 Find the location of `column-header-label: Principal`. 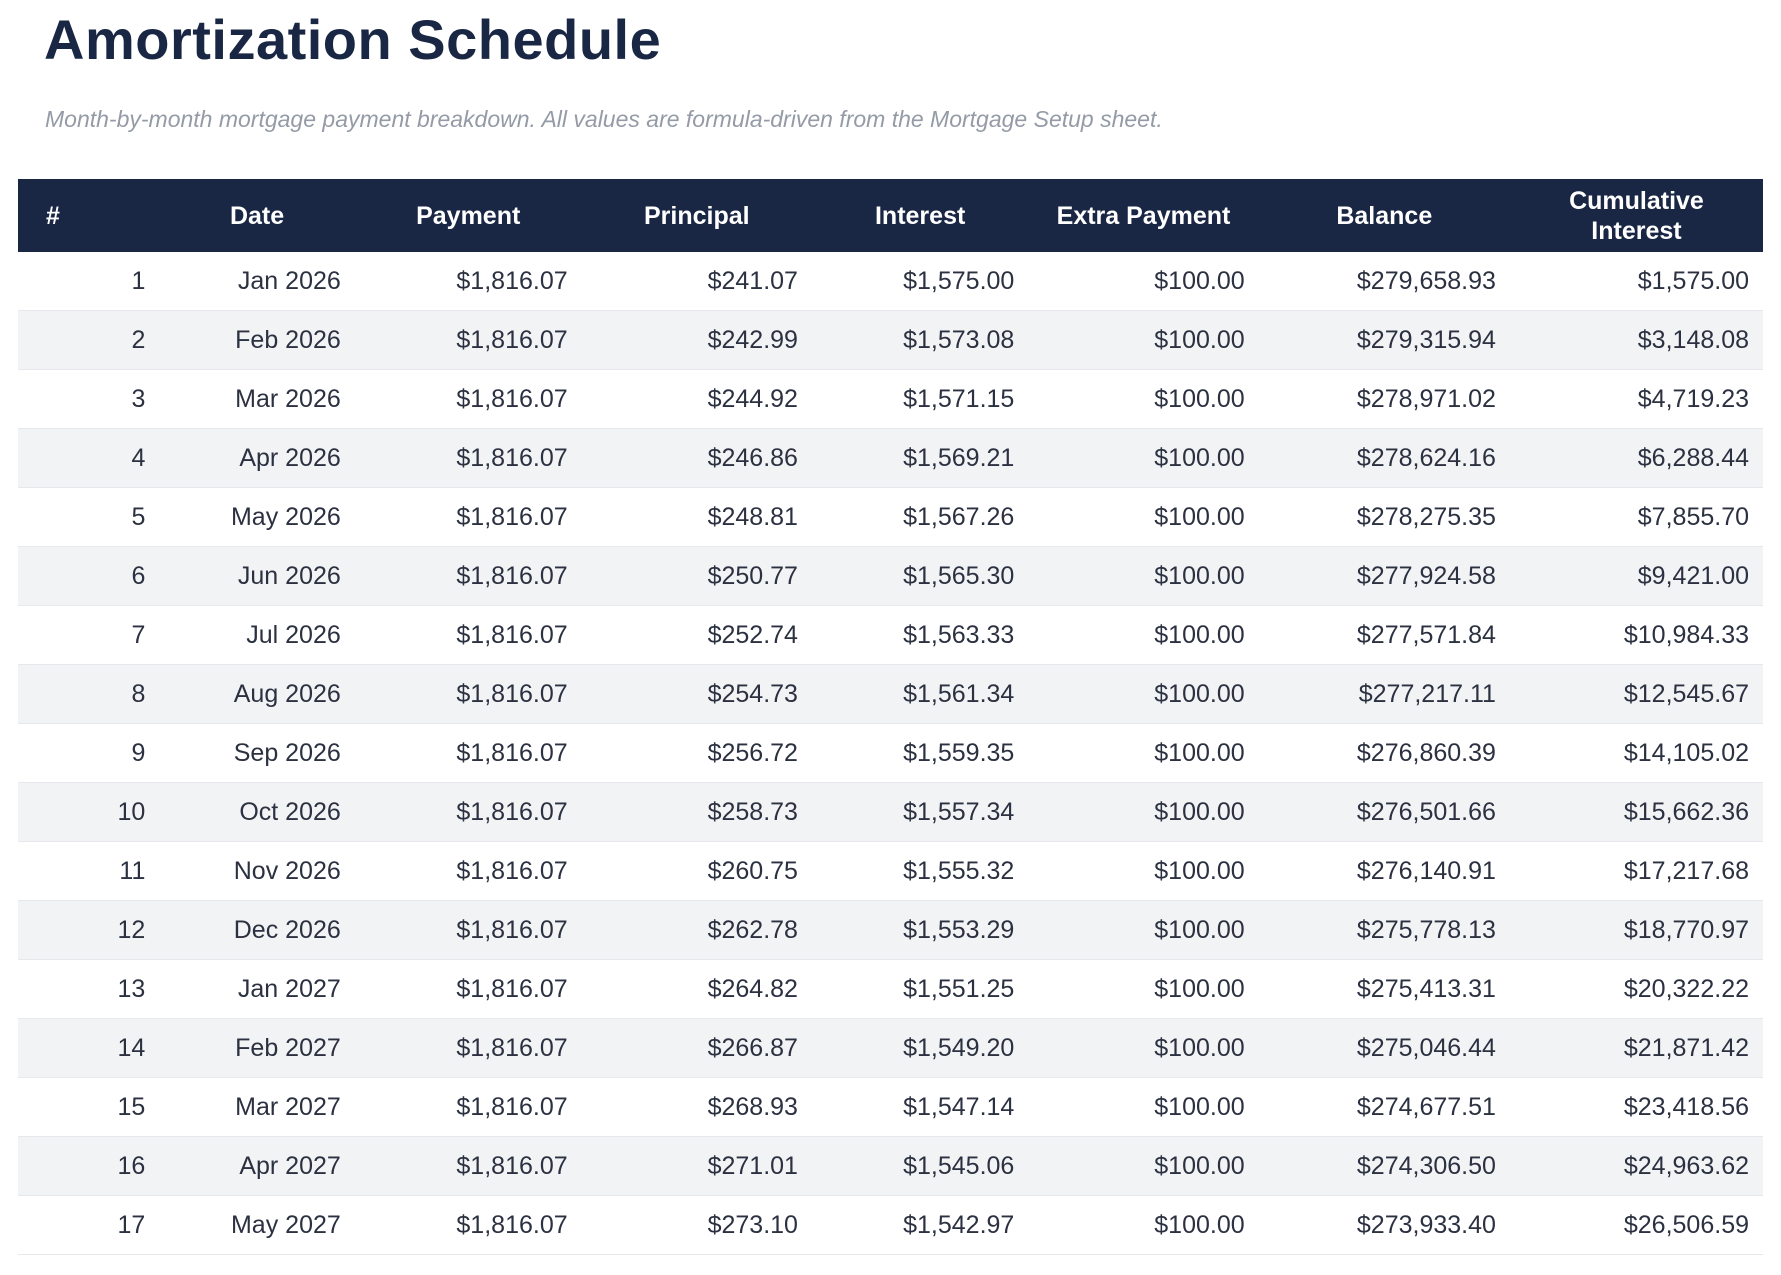

column-header-label: Principal is located at coordinates (696, 215).